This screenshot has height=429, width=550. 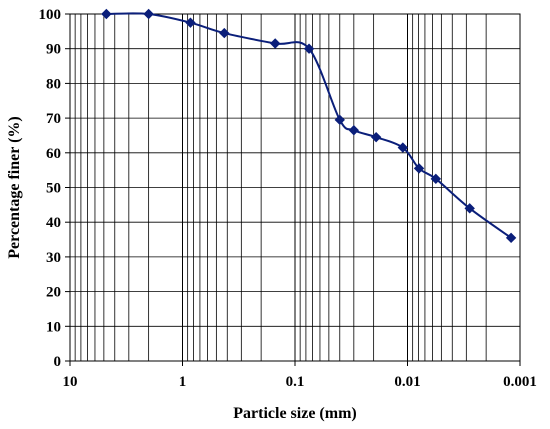 I want to click on y-tick-label: 80, so click(x=53, y=84).